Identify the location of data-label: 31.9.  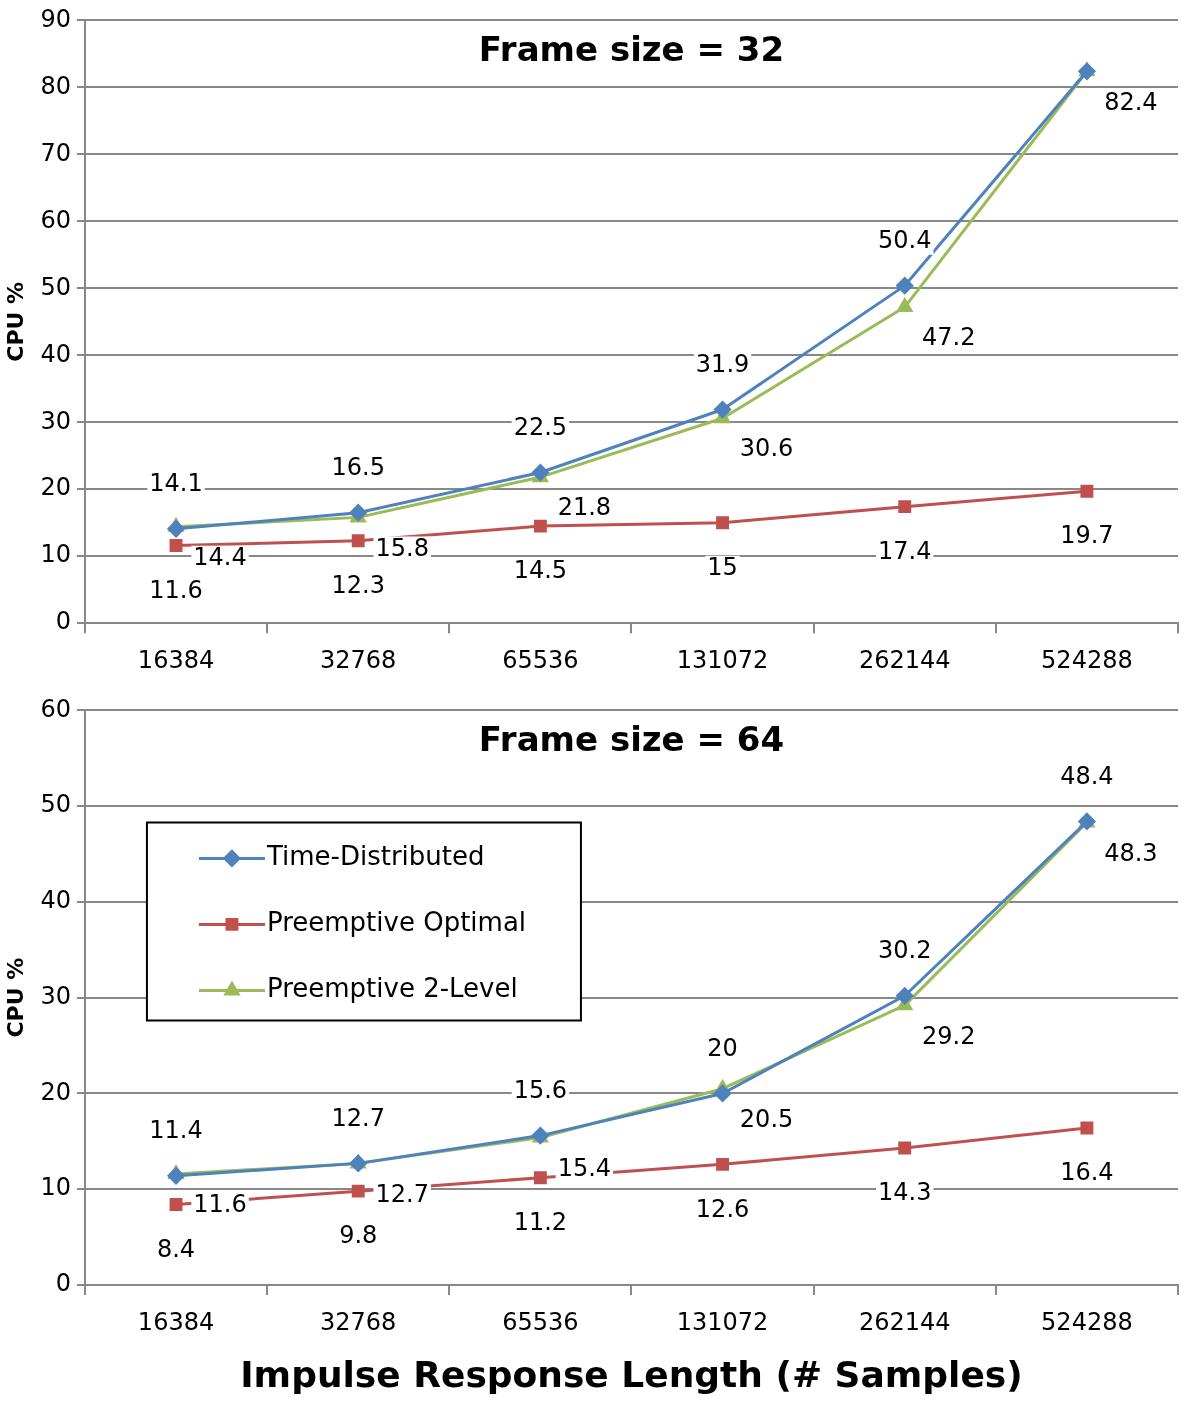
(722, 363).